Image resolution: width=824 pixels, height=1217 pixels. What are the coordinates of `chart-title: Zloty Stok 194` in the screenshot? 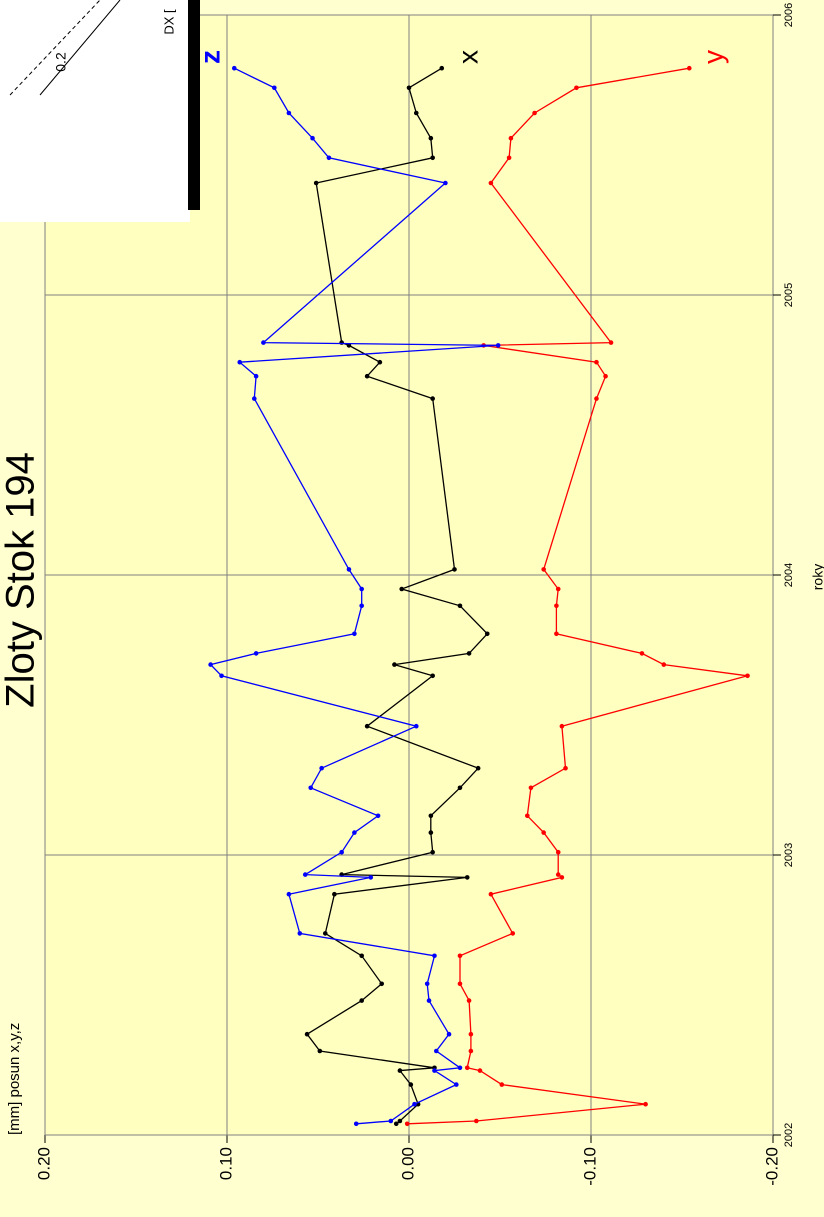 It's located at (21, 580).